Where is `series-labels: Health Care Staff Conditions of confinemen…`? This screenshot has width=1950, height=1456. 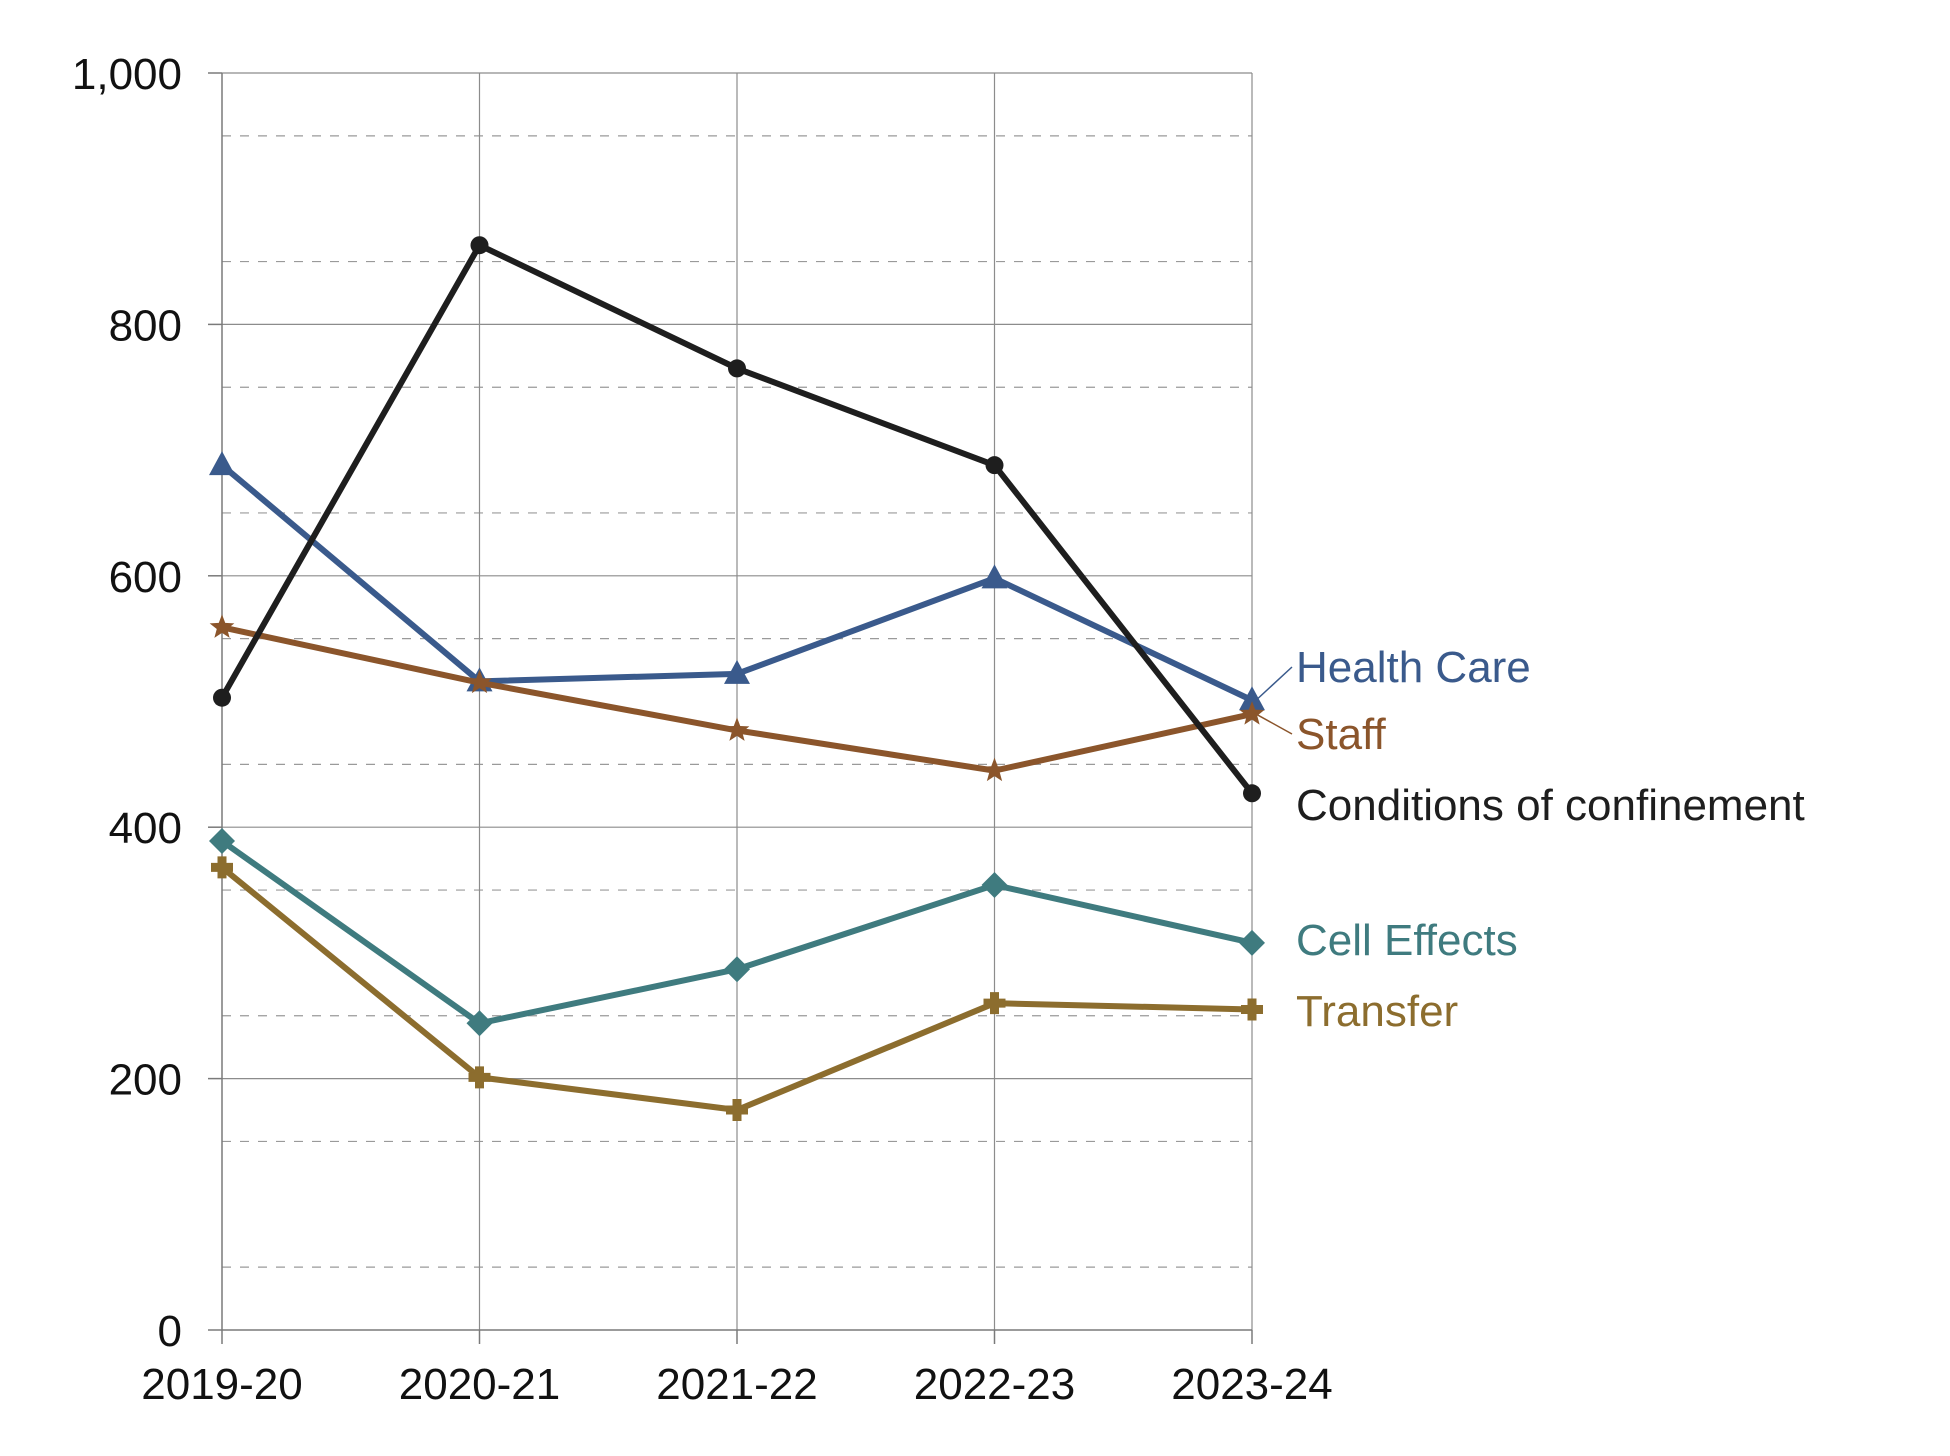
series-labels: Health Care Staff Conditions of confinemen… is located at coordinates (1530, 839).